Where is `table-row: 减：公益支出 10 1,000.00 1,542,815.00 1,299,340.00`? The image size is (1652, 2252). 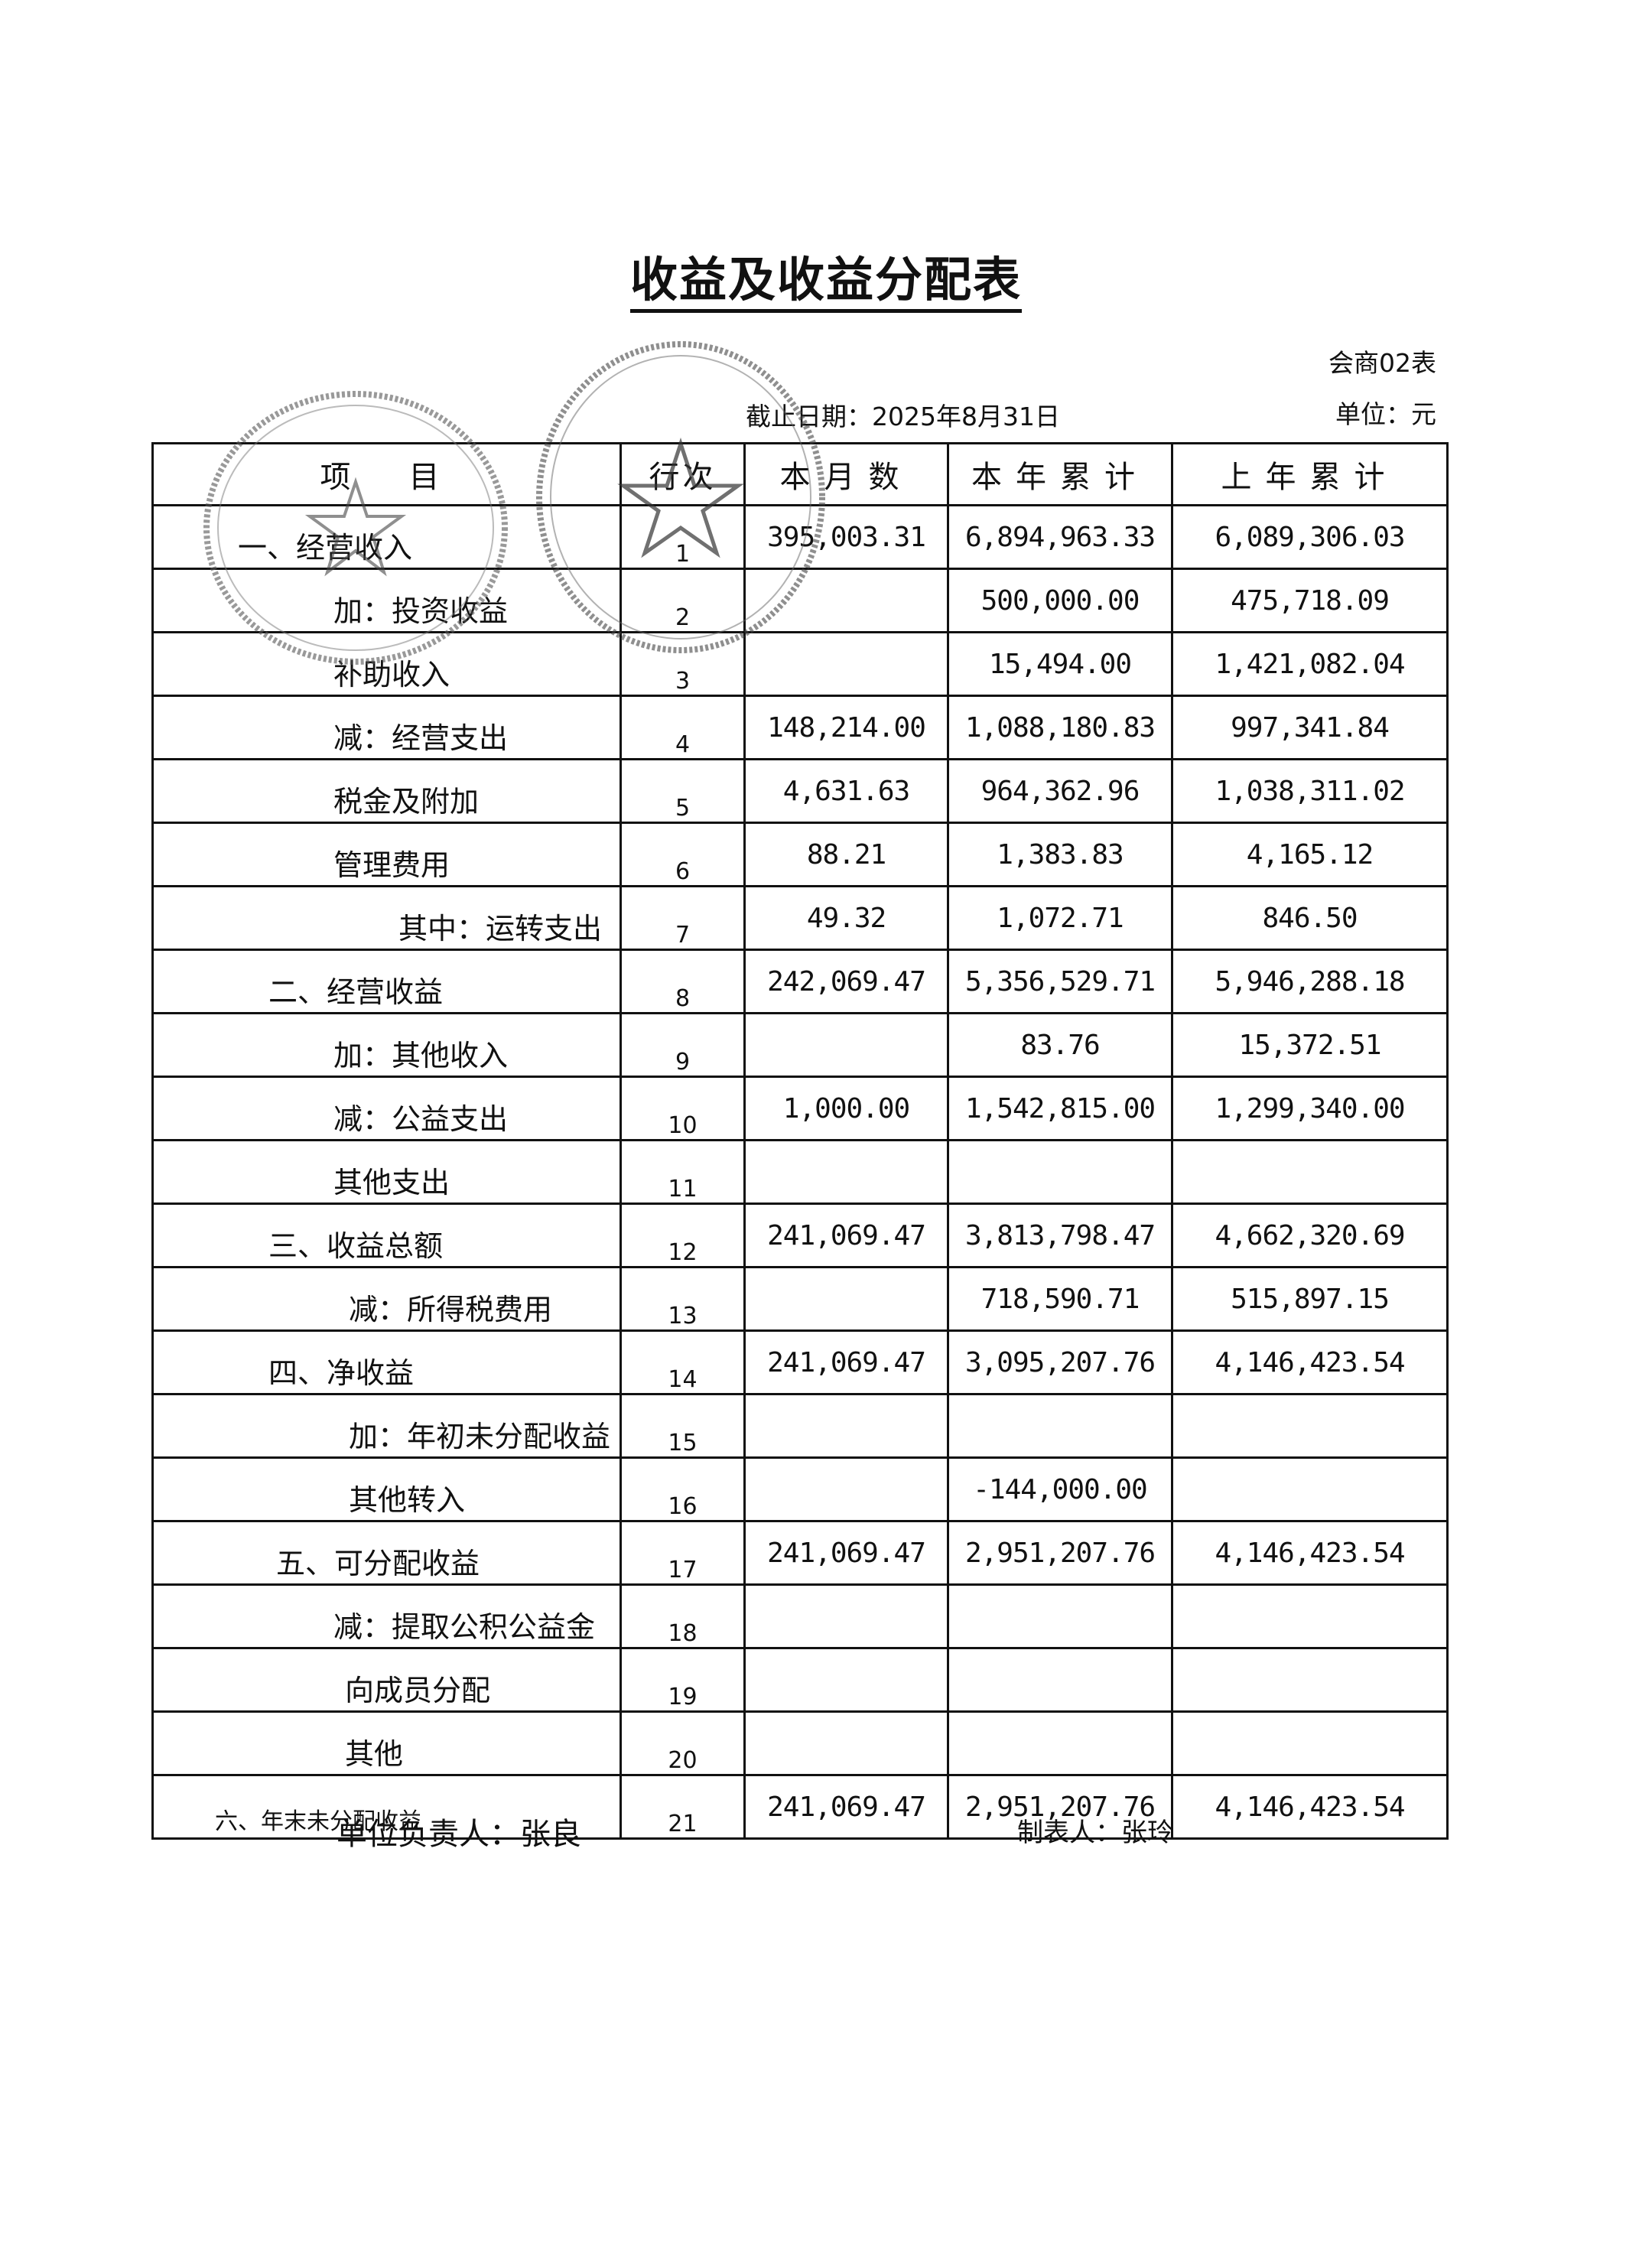 table-row: 减：公益支出 10 1,000.00 1,542,815.00 1,299,340.00 is located at coordinates (800, 1108).